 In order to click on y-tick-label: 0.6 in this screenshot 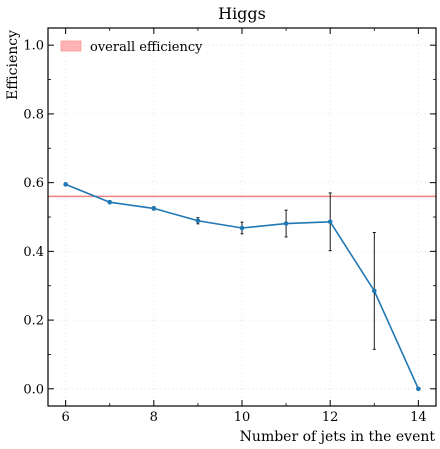, I will do `click(33, 183)`.